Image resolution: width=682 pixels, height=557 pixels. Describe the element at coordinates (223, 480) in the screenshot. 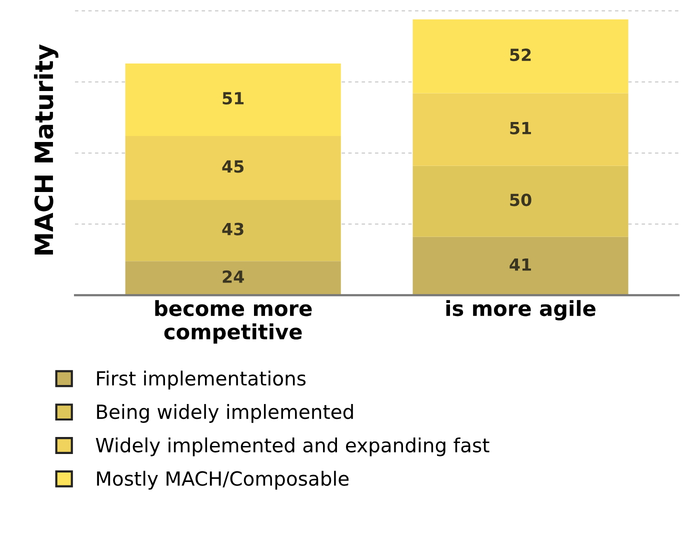

I see `legend-label: Mostly MACH/Composable` at that location.